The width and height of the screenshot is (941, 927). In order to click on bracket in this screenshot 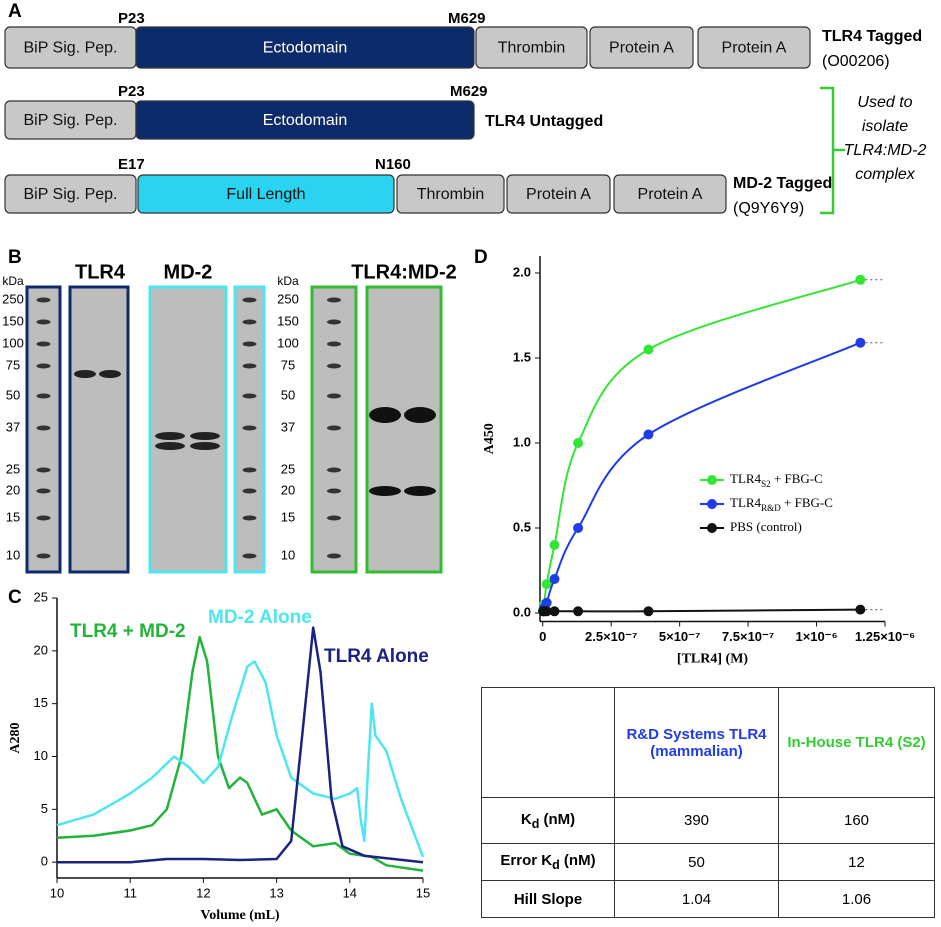, I will do `click(832, 150)`.